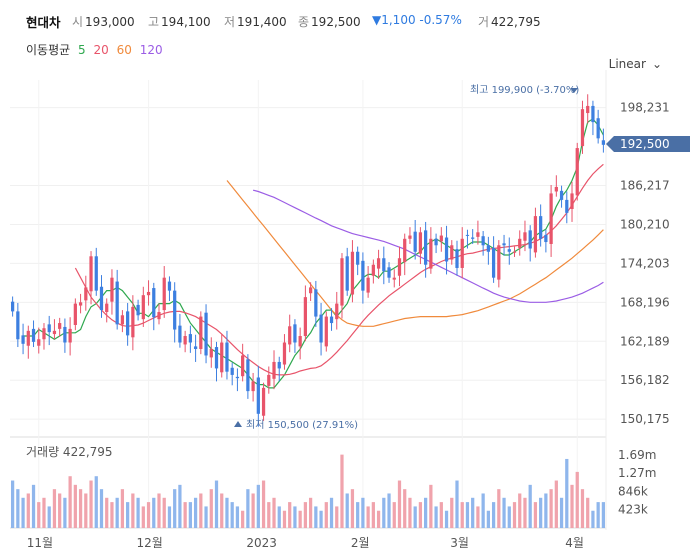 The image size is (698, 558). Describe the element at coordinates (329, 21) in the screenshot. I see `close-quote: 종 192,500` at that location.